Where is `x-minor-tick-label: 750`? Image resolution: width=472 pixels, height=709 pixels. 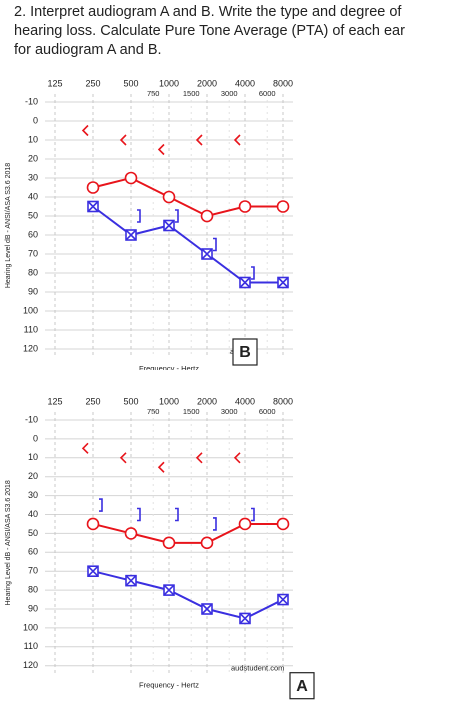
x-minor-tick-label: 750 is located at coordinates (153, 93).